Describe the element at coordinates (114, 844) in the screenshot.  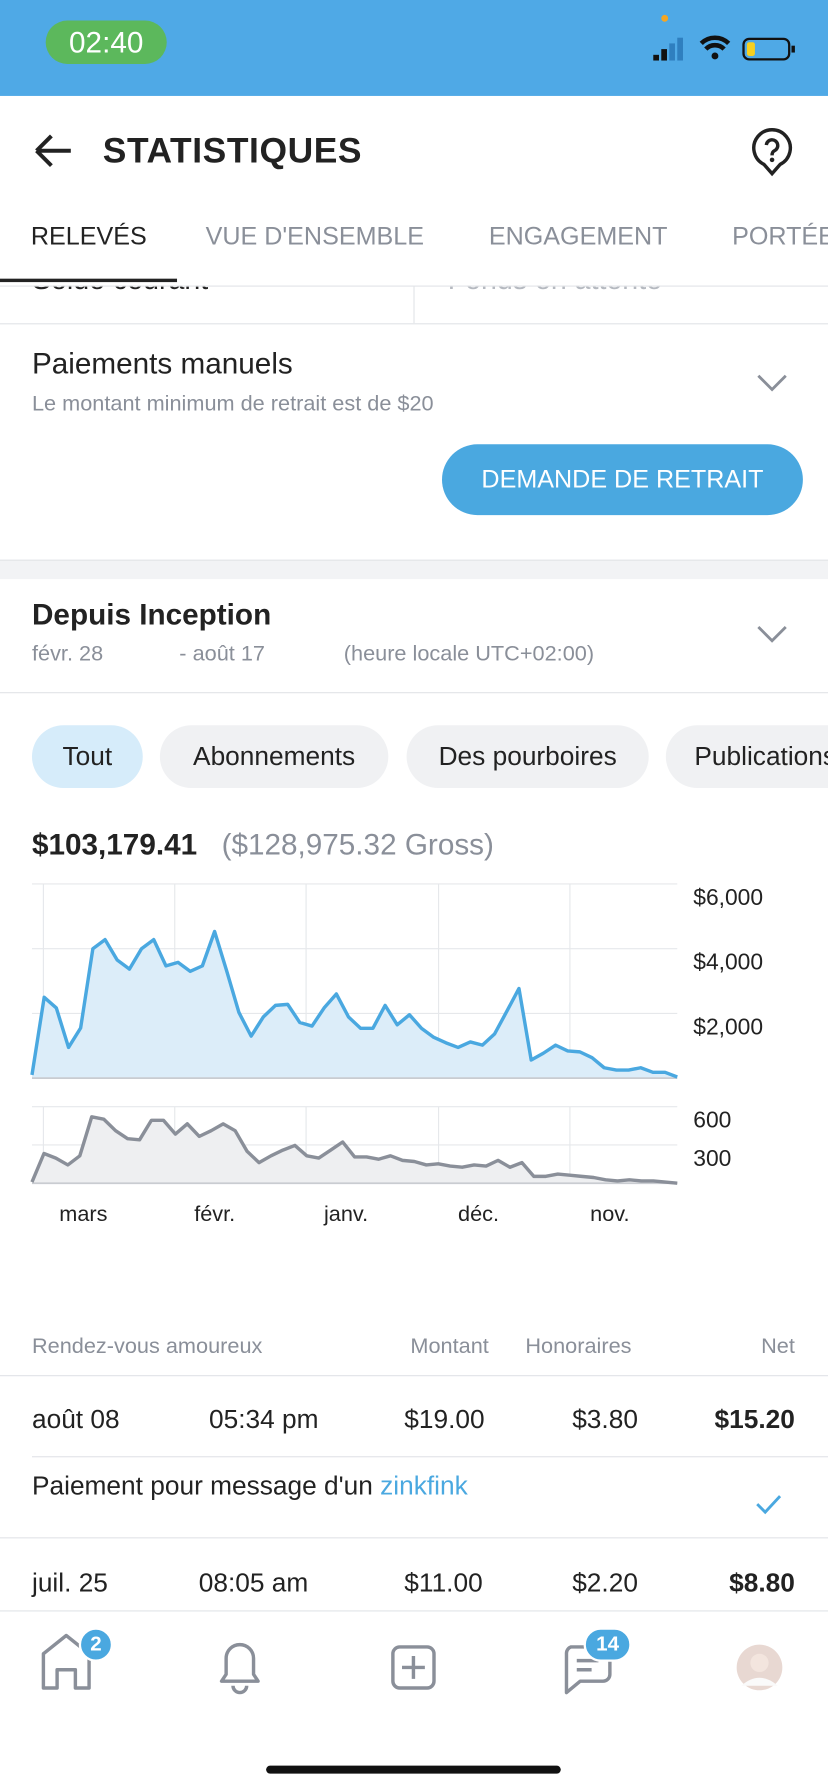
I see `net-total: $103,179.41` at that location.